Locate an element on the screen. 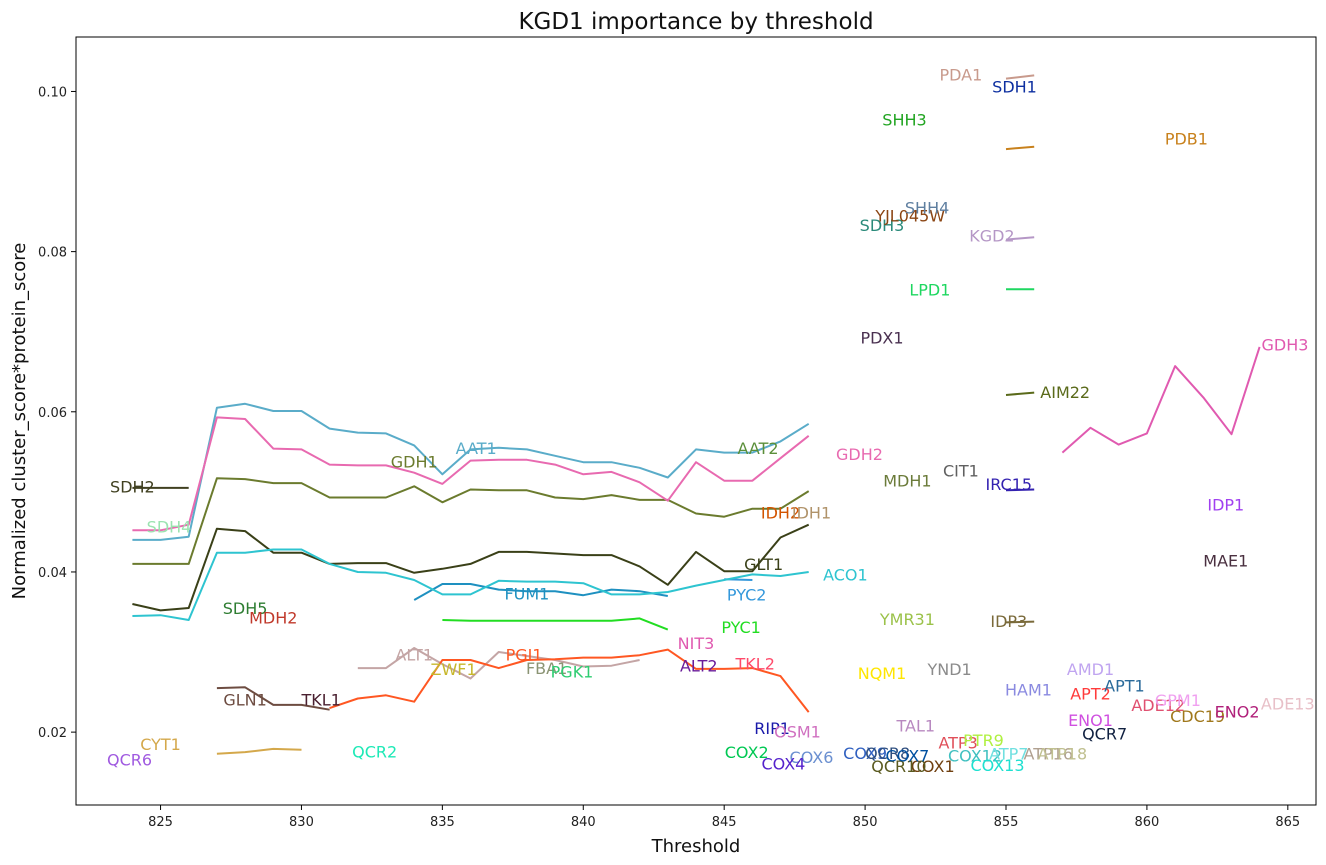  series-line-kgd2 is located at coordinates (1020, 238).